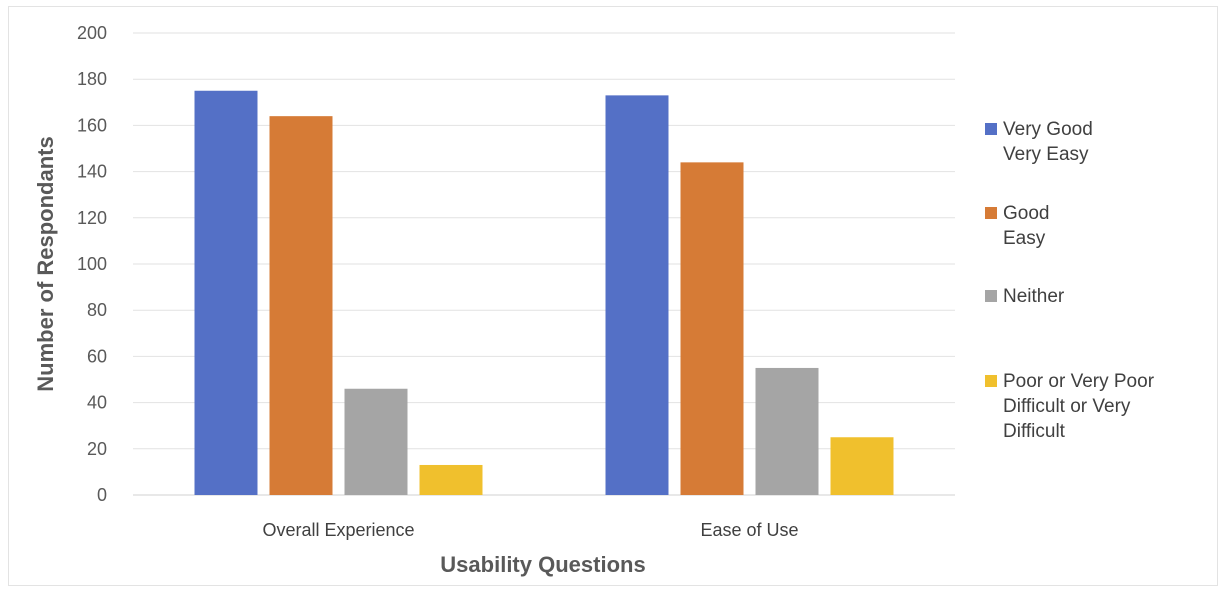 Image resolution: width=1225 pixels, height=592 pixels. I want to click on y-tick-label: 60, so click(97, 356).